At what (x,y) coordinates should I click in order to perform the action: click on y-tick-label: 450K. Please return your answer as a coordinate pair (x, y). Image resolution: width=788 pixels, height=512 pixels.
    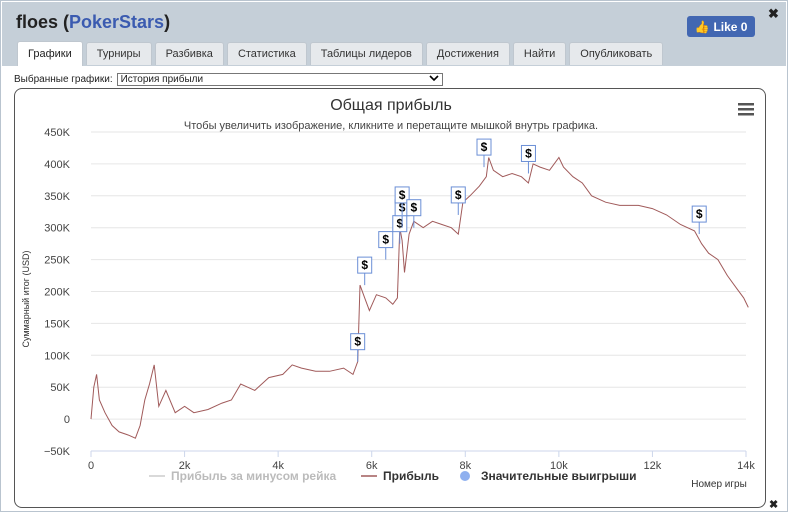
    Looking at the image, I should click on (57, 133).